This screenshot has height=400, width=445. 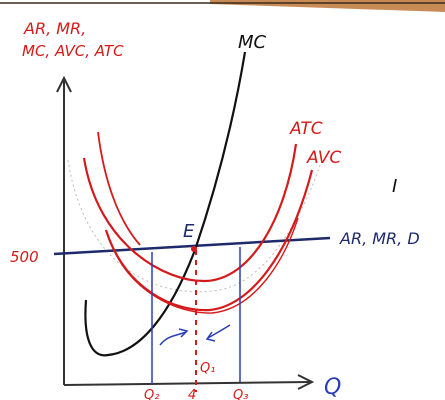 I want to click on atc-curve-retrace, so click(x=119, y=188).